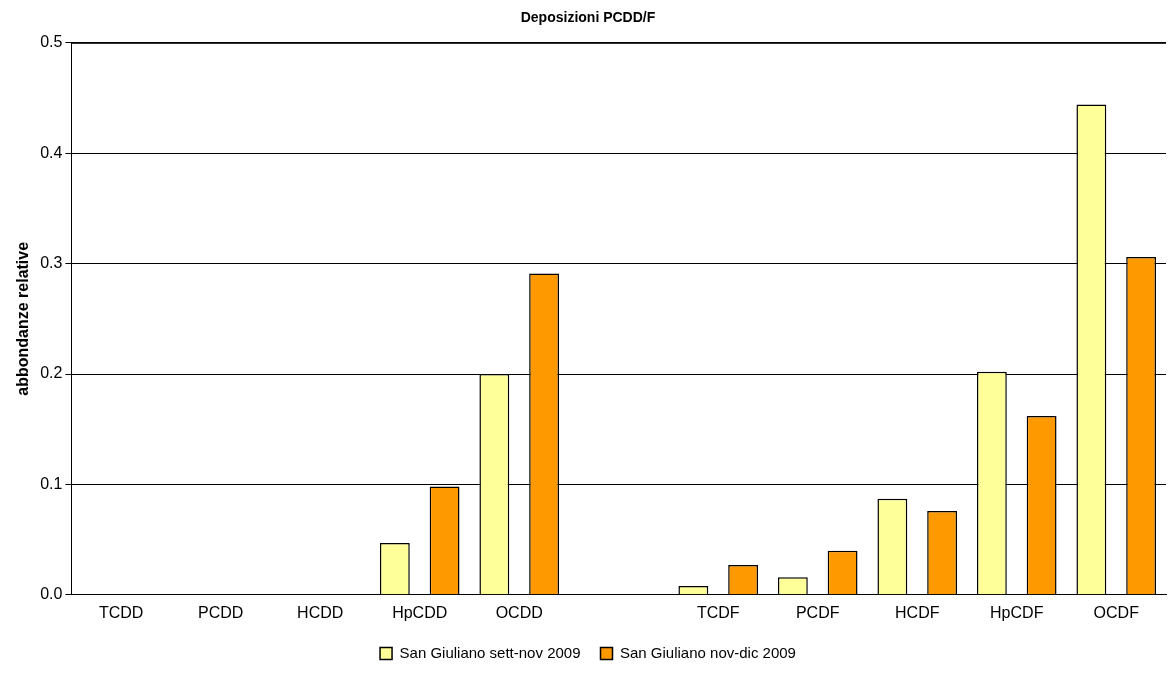 This screenshot has height=679, width=1168. I want to click on x-tick-label: PCDD, so click(221, 612).